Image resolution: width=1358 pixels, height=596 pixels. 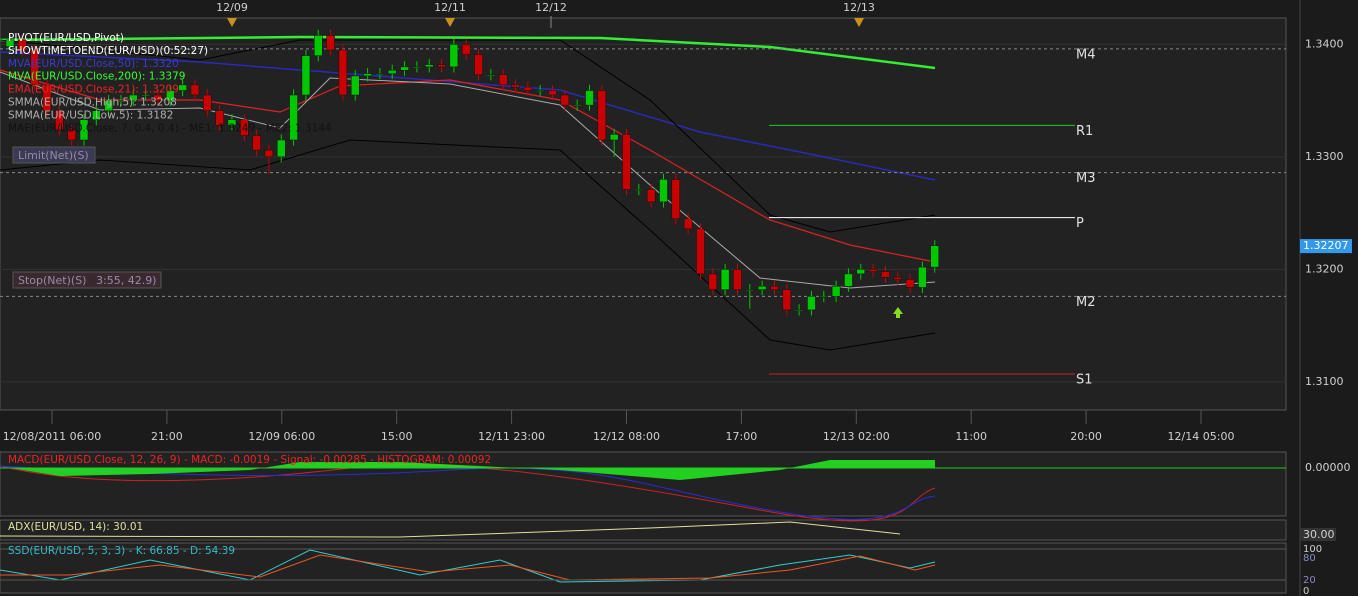 I want to click on pivot-label: S1, so click(x=1084, y=380).